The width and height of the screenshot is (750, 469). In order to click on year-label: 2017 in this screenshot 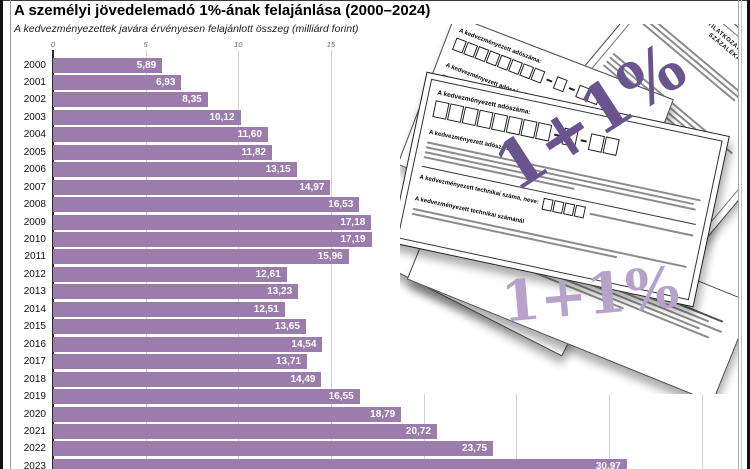, I will do `click(34, 362)`.